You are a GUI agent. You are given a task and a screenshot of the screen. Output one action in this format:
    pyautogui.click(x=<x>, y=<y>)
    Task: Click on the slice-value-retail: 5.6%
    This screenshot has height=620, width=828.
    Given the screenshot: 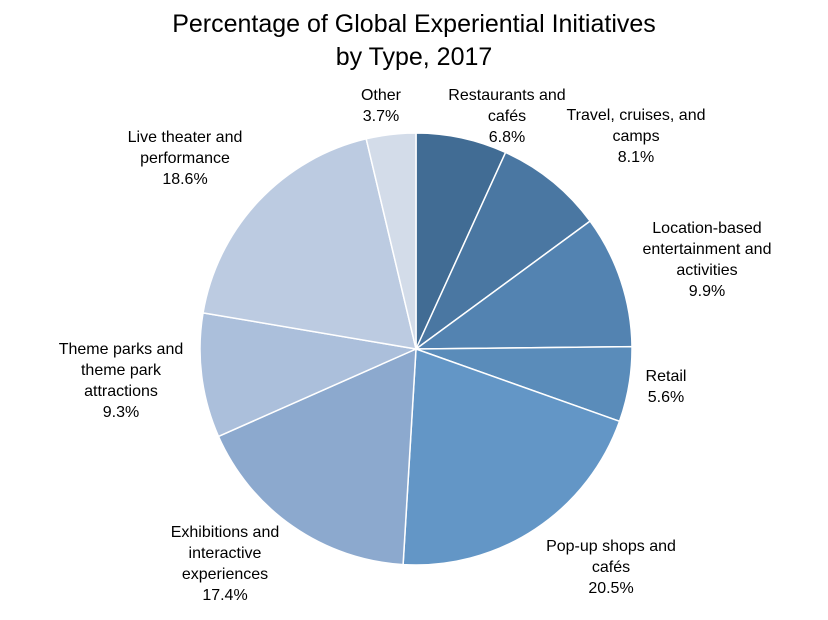 What is the action you would take?
    pyautogui.click(x=666, y=397)
    